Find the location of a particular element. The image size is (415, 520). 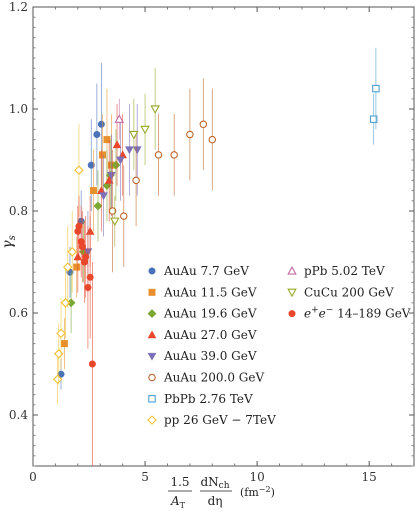

legend-label-part: − is located at coordinates (330, 311).